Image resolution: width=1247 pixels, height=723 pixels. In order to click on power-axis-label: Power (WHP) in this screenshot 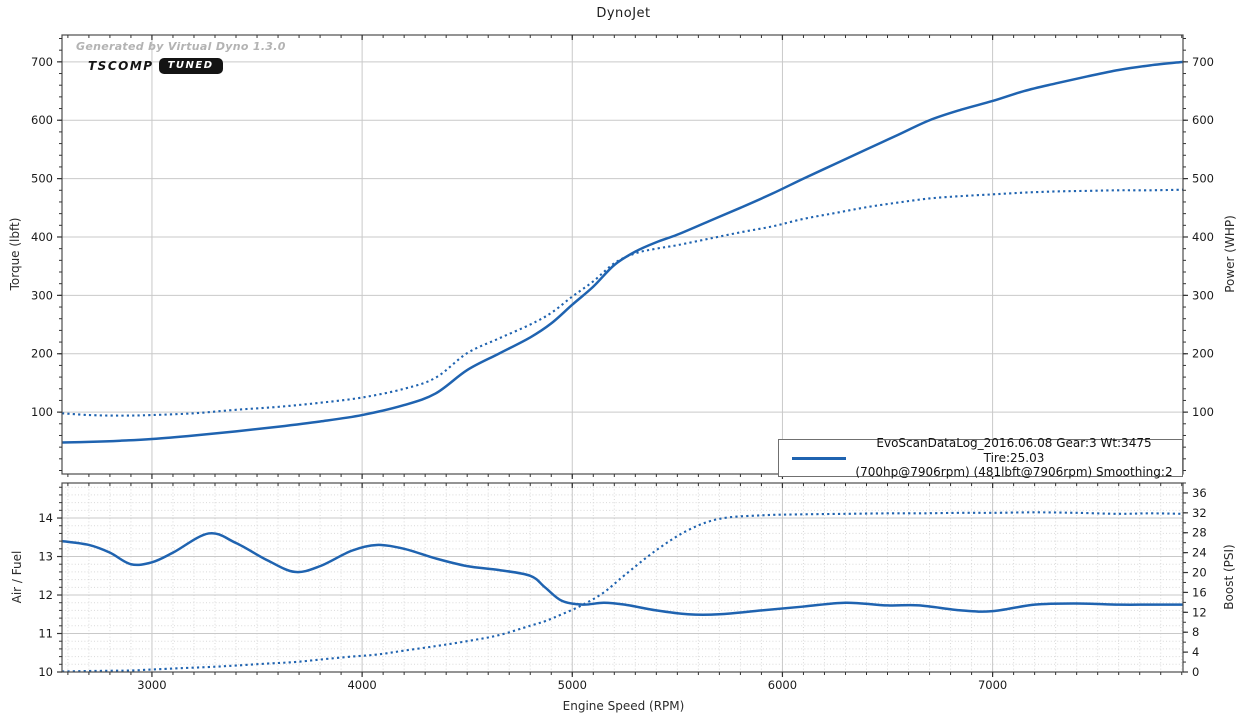, I will do `click(1230, 254)`.